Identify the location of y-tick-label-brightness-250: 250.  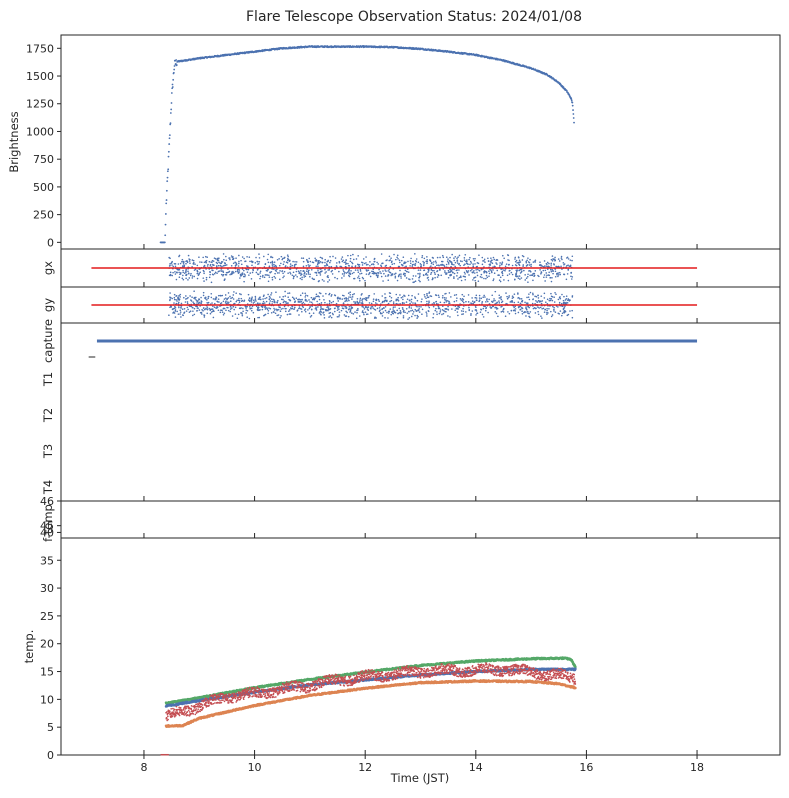
(43, 215).